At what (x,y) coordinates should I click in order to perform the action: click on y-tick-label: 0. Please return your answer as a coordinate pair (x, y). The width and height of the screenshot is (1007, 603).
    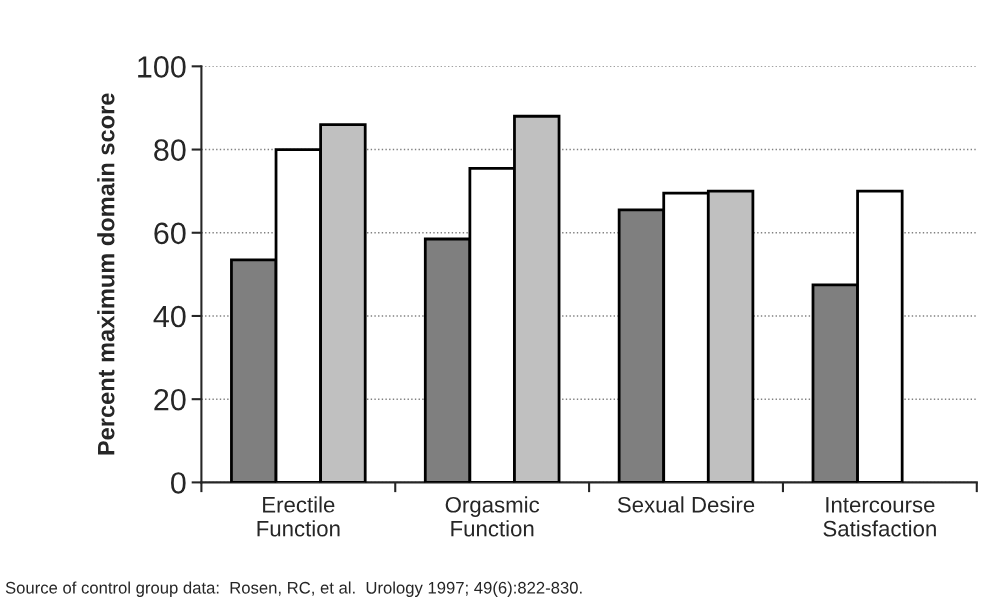
    Looking at the image, I should click on (178, 483).